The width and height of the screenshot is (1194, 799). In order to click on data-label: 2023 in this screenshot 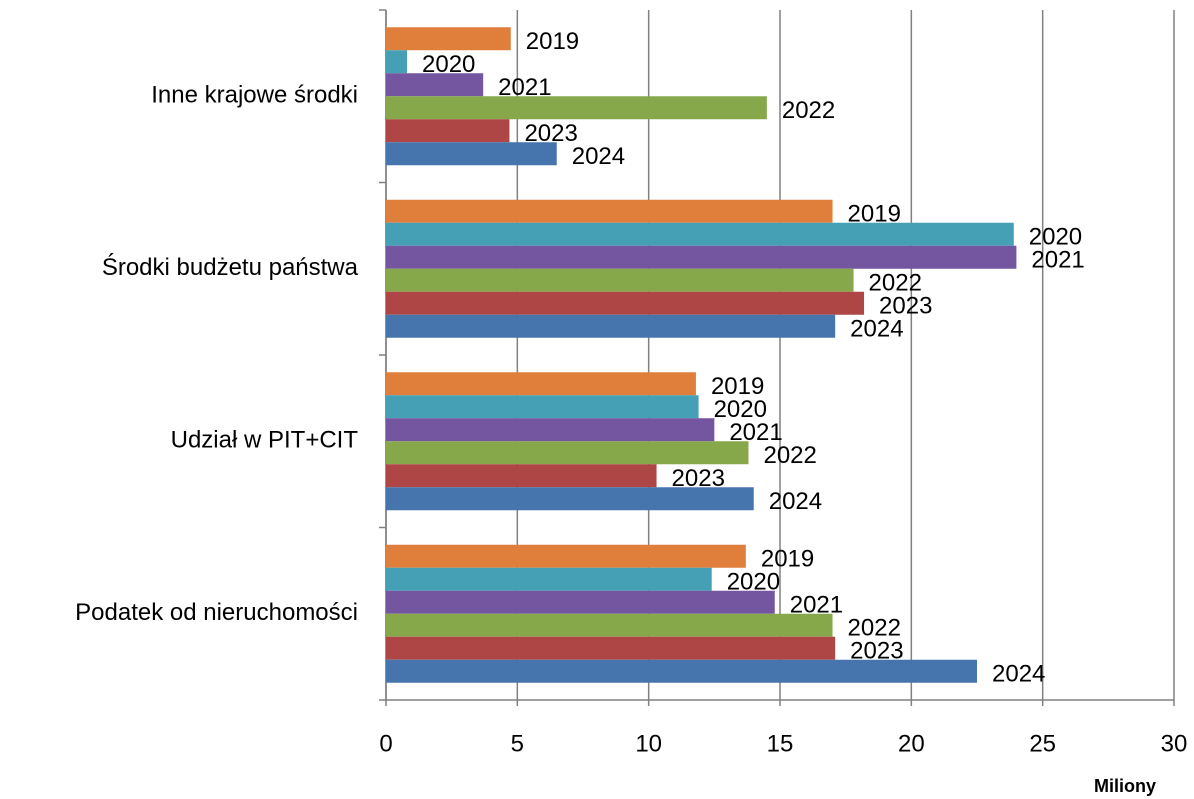, I will do `click(905, 306)`.